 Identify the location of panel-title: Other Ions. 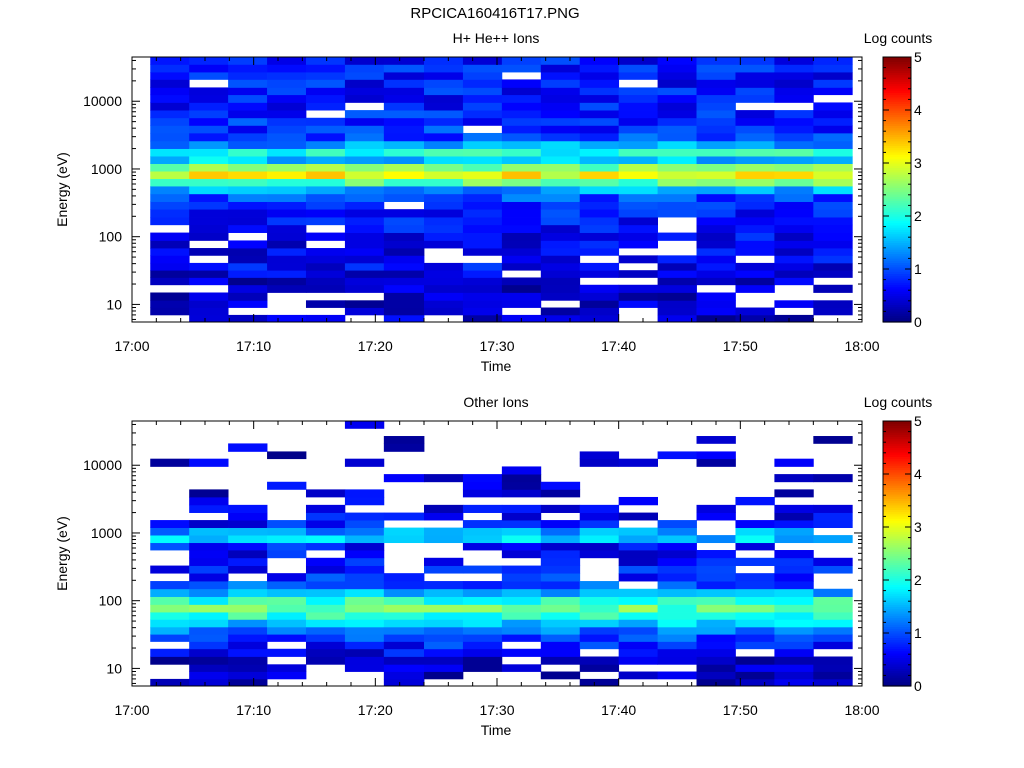
(495, 402).